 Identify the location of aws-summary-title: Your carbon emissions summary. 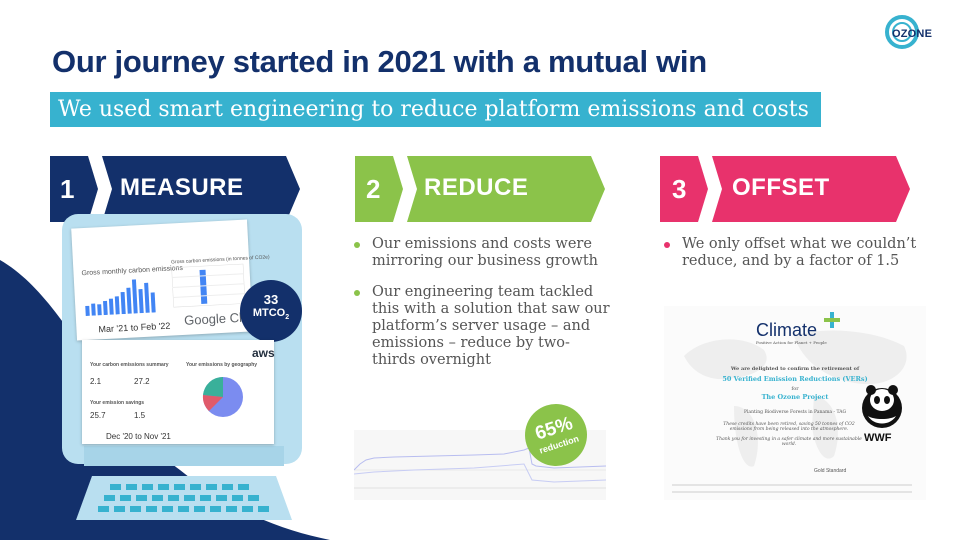
(129, 365).